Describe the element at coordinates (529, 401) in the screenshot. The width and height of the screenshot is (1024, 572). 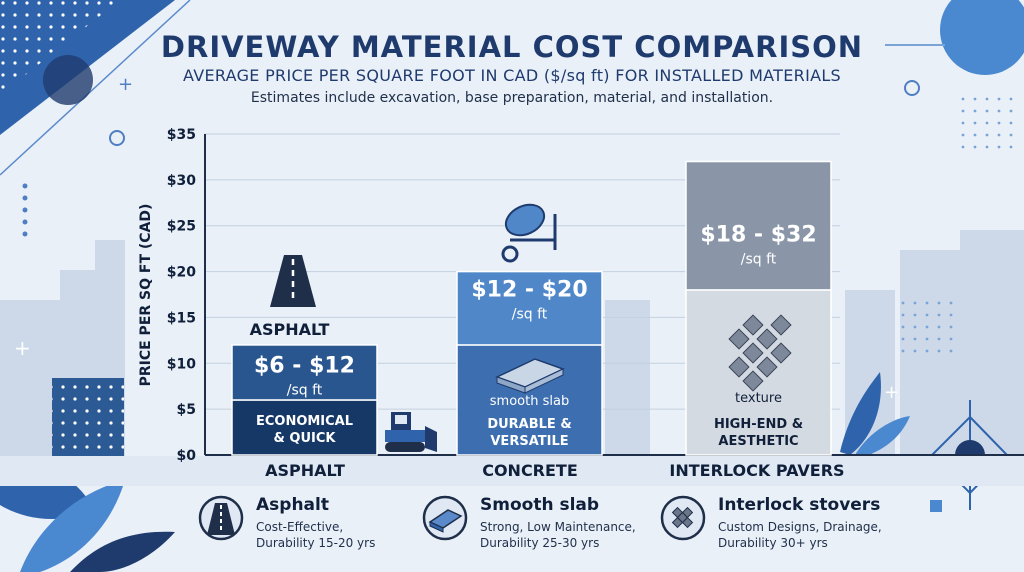
I see `bar-inner-label: smooth slab` at that location.